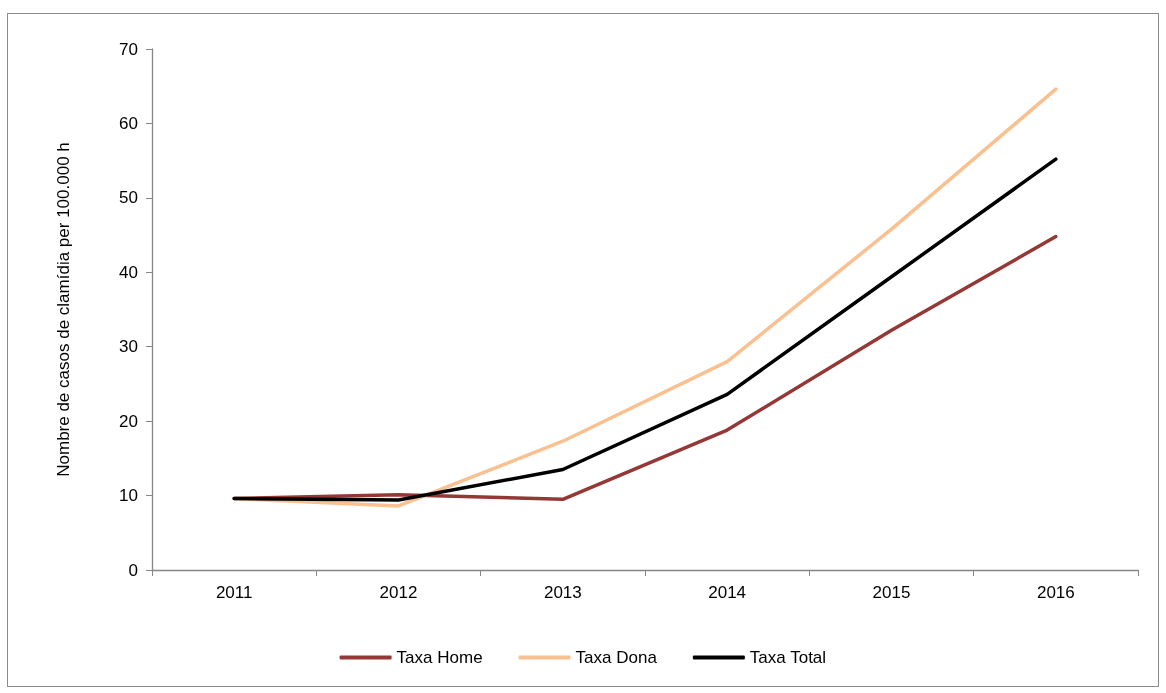  I want to click on y-tick-label: 30, so click(128, 347).